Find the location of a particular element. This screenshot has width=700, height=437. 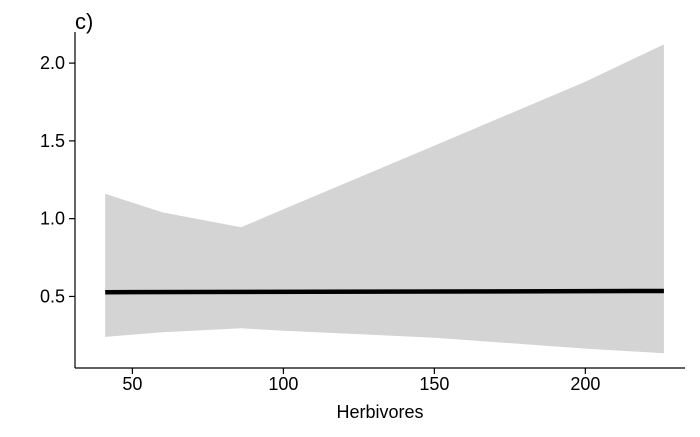

y-tick-label: 1.5 is located at coordinates (52, 141).